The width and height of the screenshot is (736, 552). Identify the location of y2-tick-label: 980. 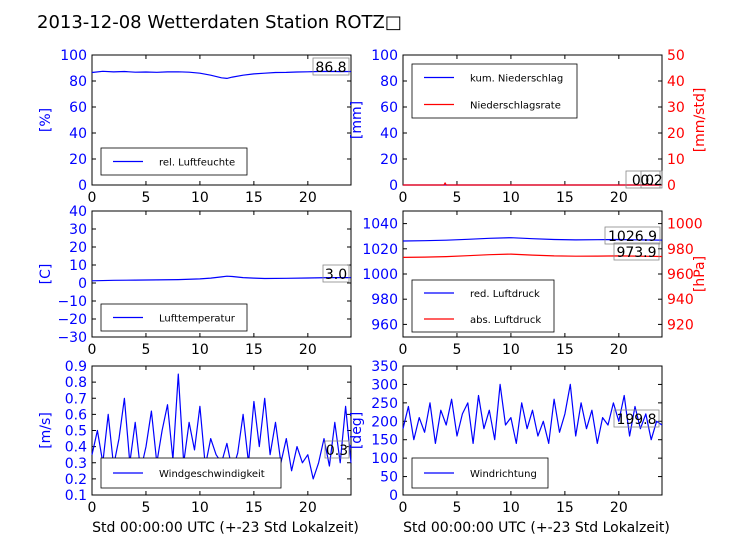
(680, 250).